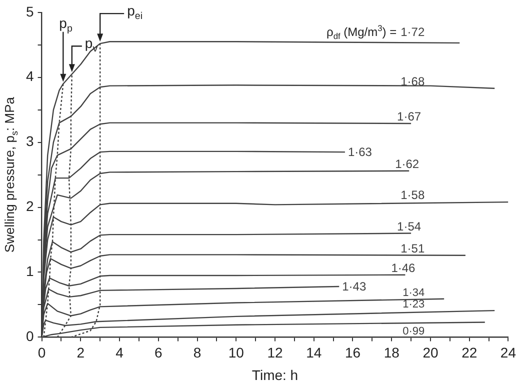 Image resolution: width=520 pixels, height=388 pixels. What do you see at coordinates (413, 331) in the screenshot?
I see `series-label: 0·99` at bounding box center [413, 331].